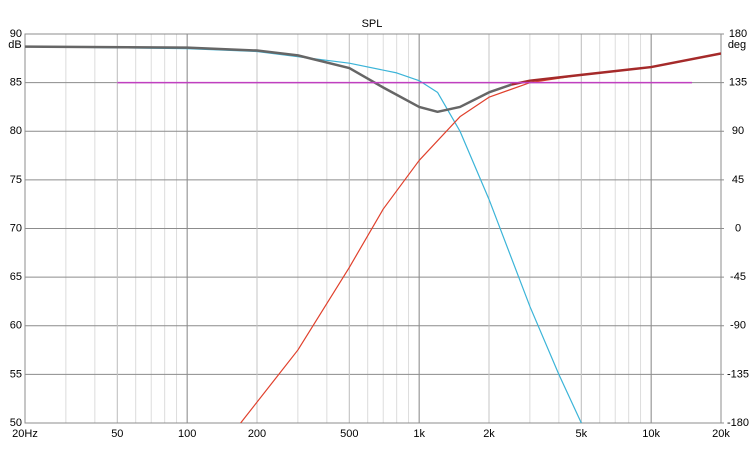 This screenshot has width=756, height=461. I want to click on x-tick-label: 50, so click(117, 434).